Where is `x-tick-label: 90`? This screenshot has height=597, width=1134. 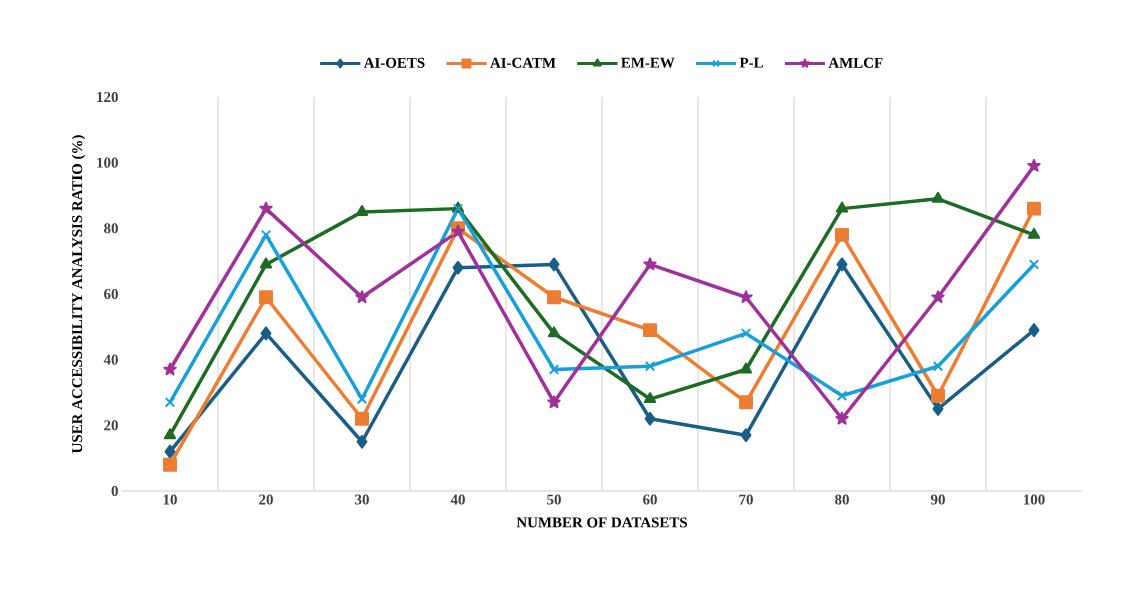 x-tick-label: 90 is located at coordinates (937, 499).